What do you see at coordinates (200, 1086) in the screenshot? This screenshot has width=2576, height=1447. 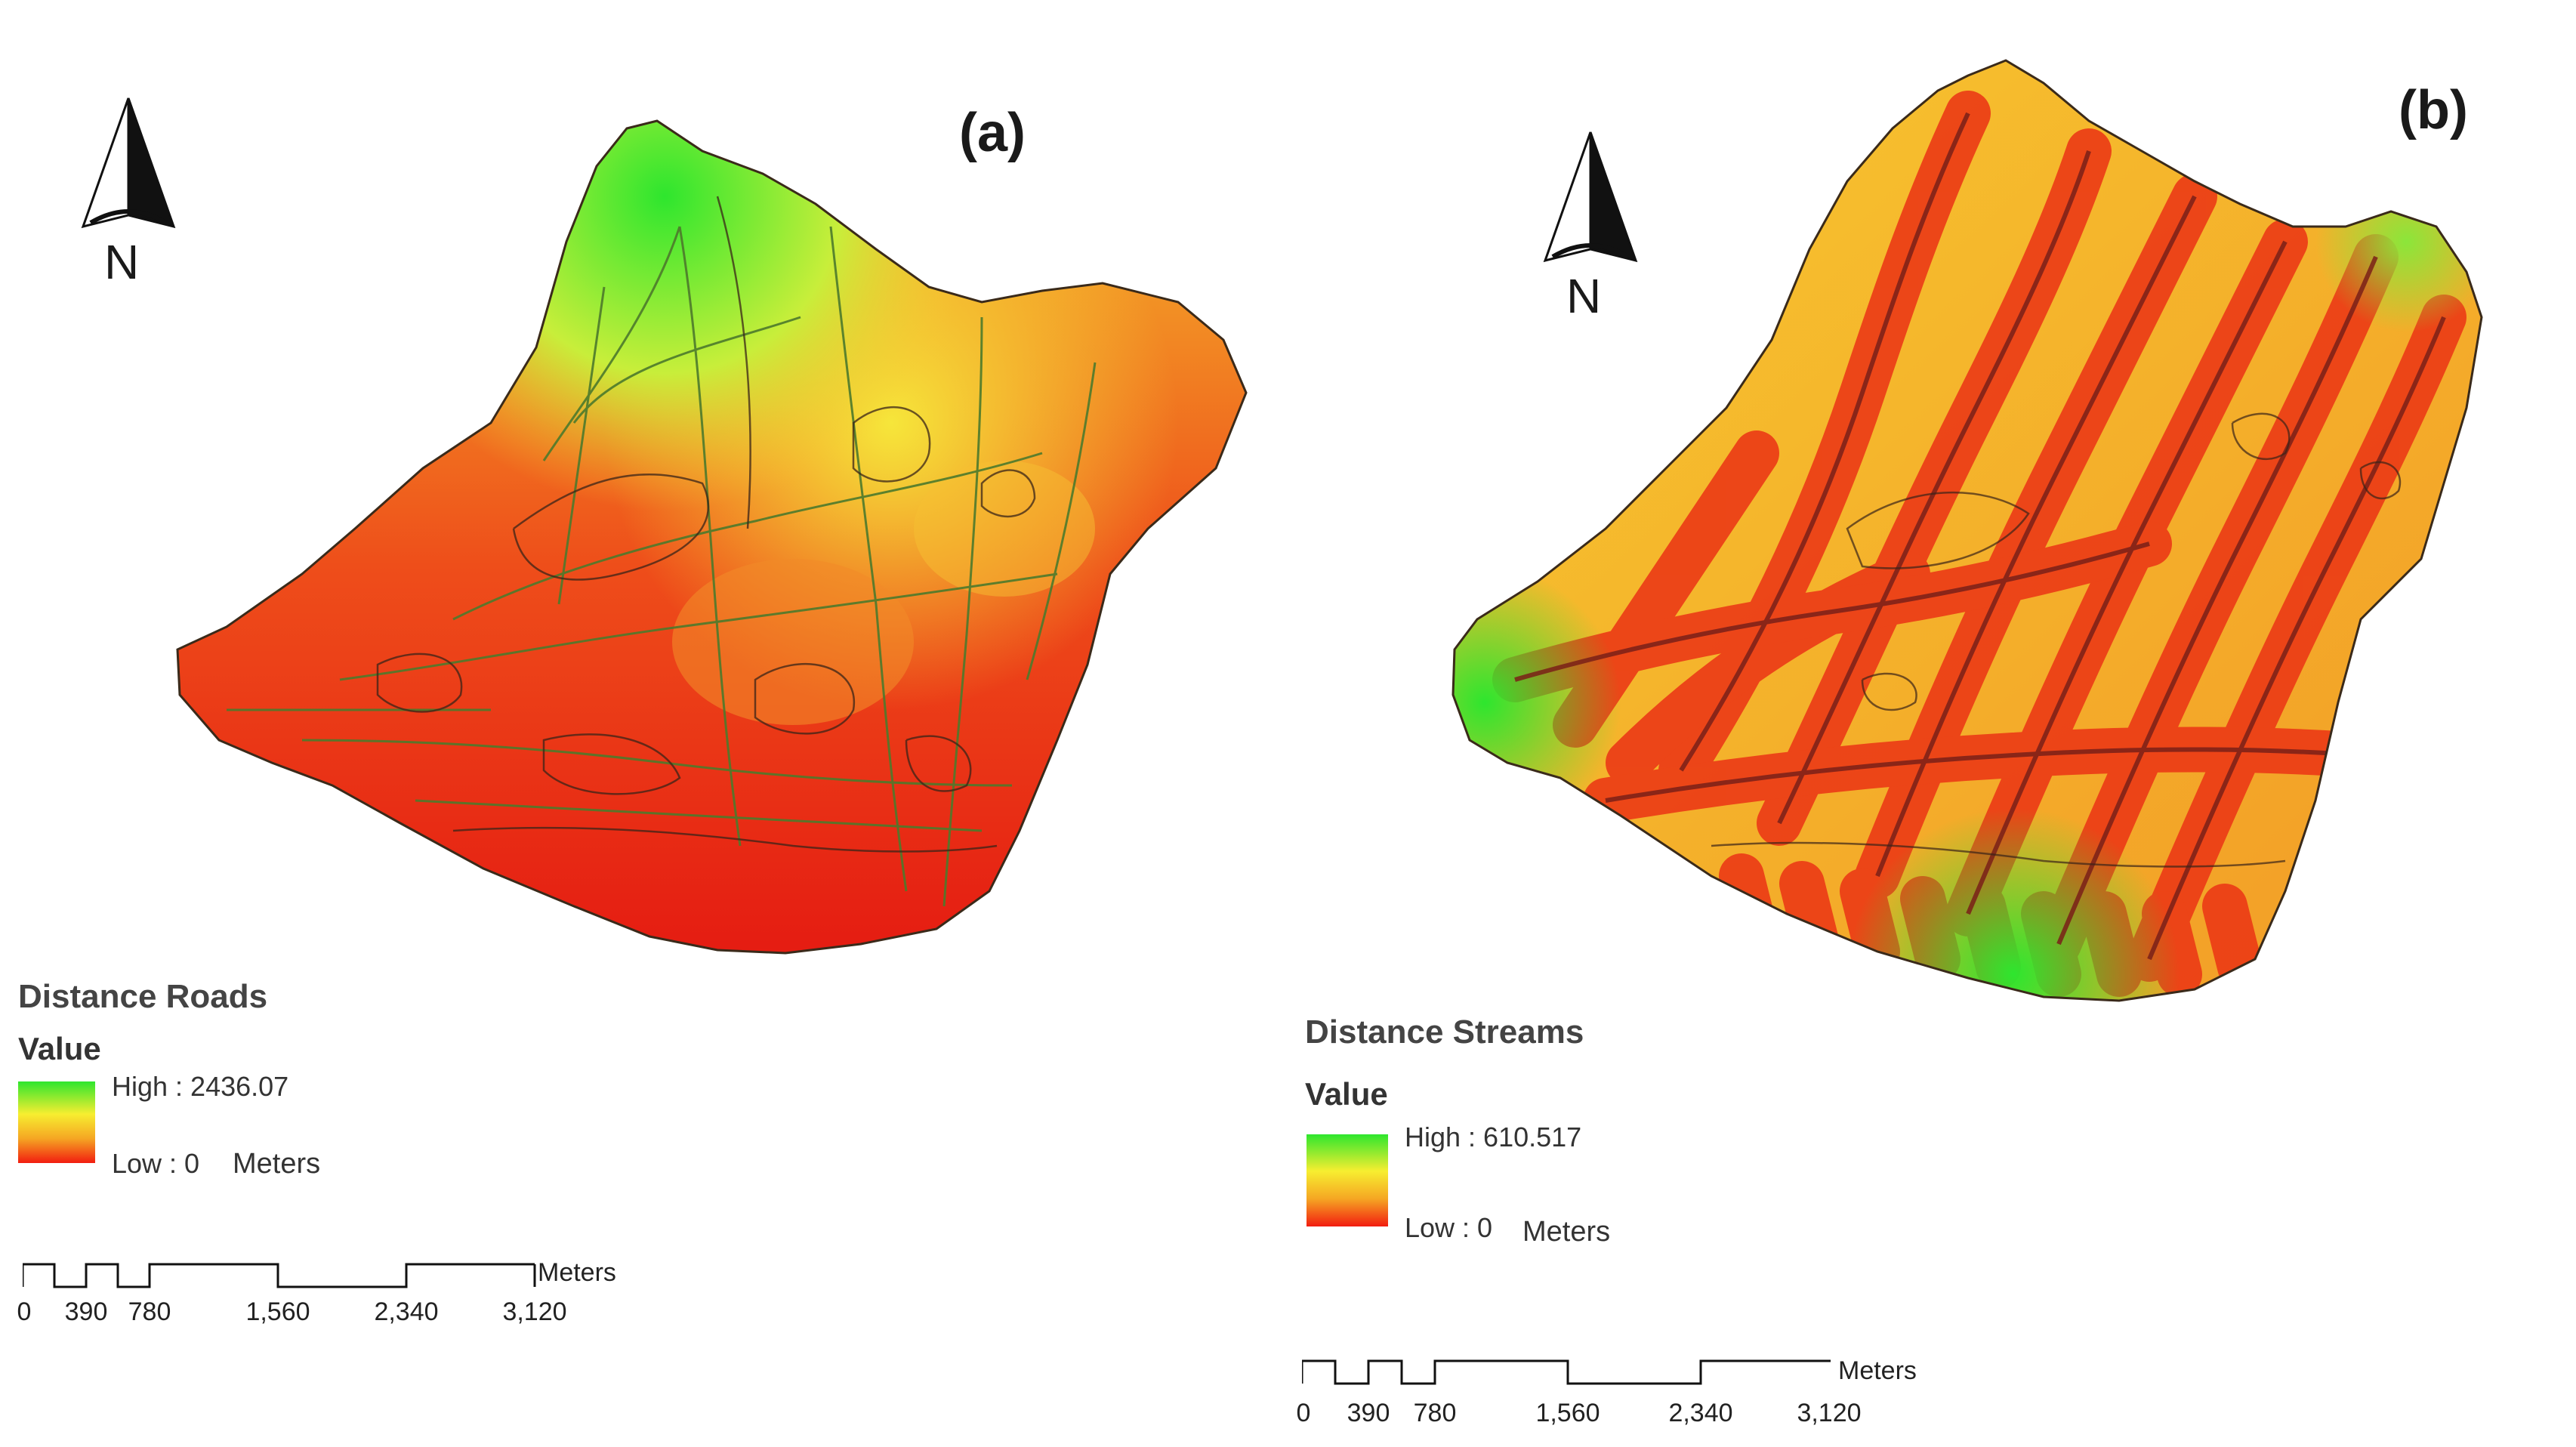 I see `legend-high: High : 2436.07` at bounding box center [200, 1086].